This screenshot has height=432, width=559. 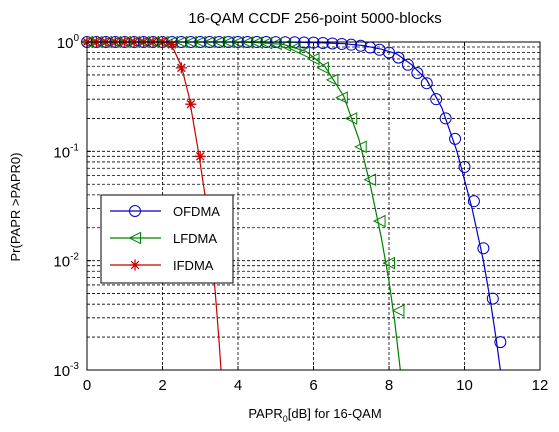 I want to click on x-tick-label: 0, so click(x=87, y=385).